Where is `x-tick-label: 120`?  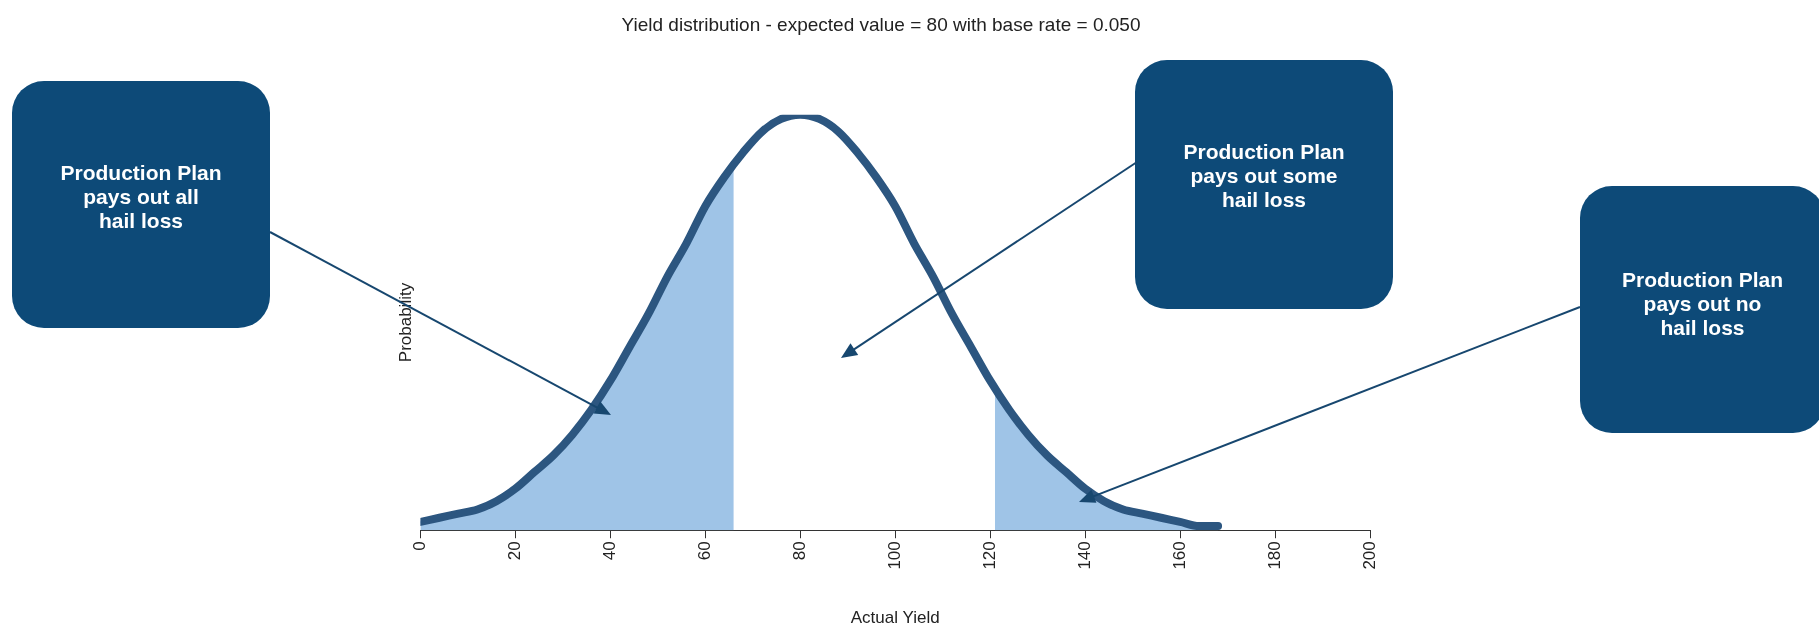 x-tick-label: 120 is located at coordinates (989, 555).